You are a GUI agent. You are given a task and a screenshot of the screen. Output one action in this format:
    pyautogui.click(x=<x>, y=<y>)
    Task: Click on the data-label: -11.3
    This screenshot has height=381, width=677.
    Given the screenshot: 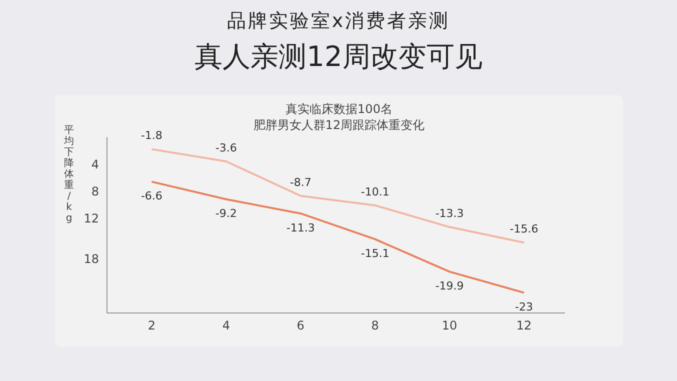 What is the action you would take?
    pyautogui.click(x=300, y=227)
    